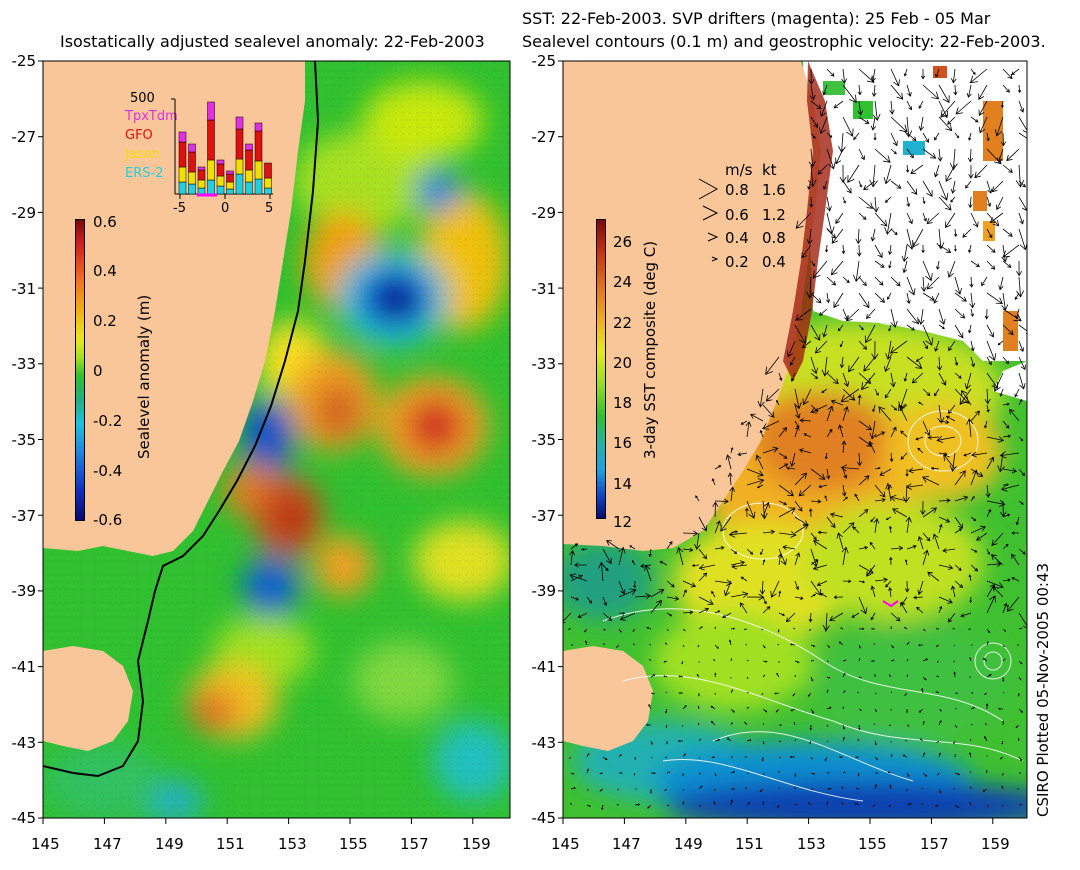 The height and width of the screenshot is (870, 1080). What do you see at coordinates (179, 208) in the screenshot?
I see `inset-xtick-neg5: -5` at bounding box center [179, 208].